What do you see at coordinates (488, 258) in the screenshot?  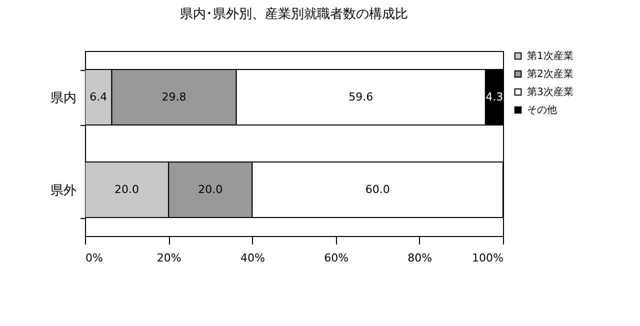 I see `x-tick-label: 100%` at bounding box center [488, 258].